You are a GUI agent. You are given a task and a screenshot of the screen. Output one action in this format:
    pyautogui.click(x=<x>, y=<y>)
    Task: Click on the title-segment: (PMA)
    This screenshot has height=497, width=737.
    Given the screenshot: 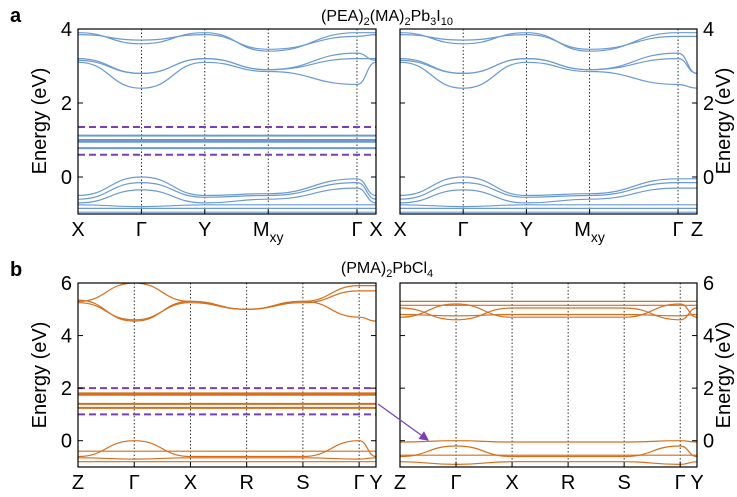 What is the action you would take?
    pyautogui.click(x=363, y=268)
    